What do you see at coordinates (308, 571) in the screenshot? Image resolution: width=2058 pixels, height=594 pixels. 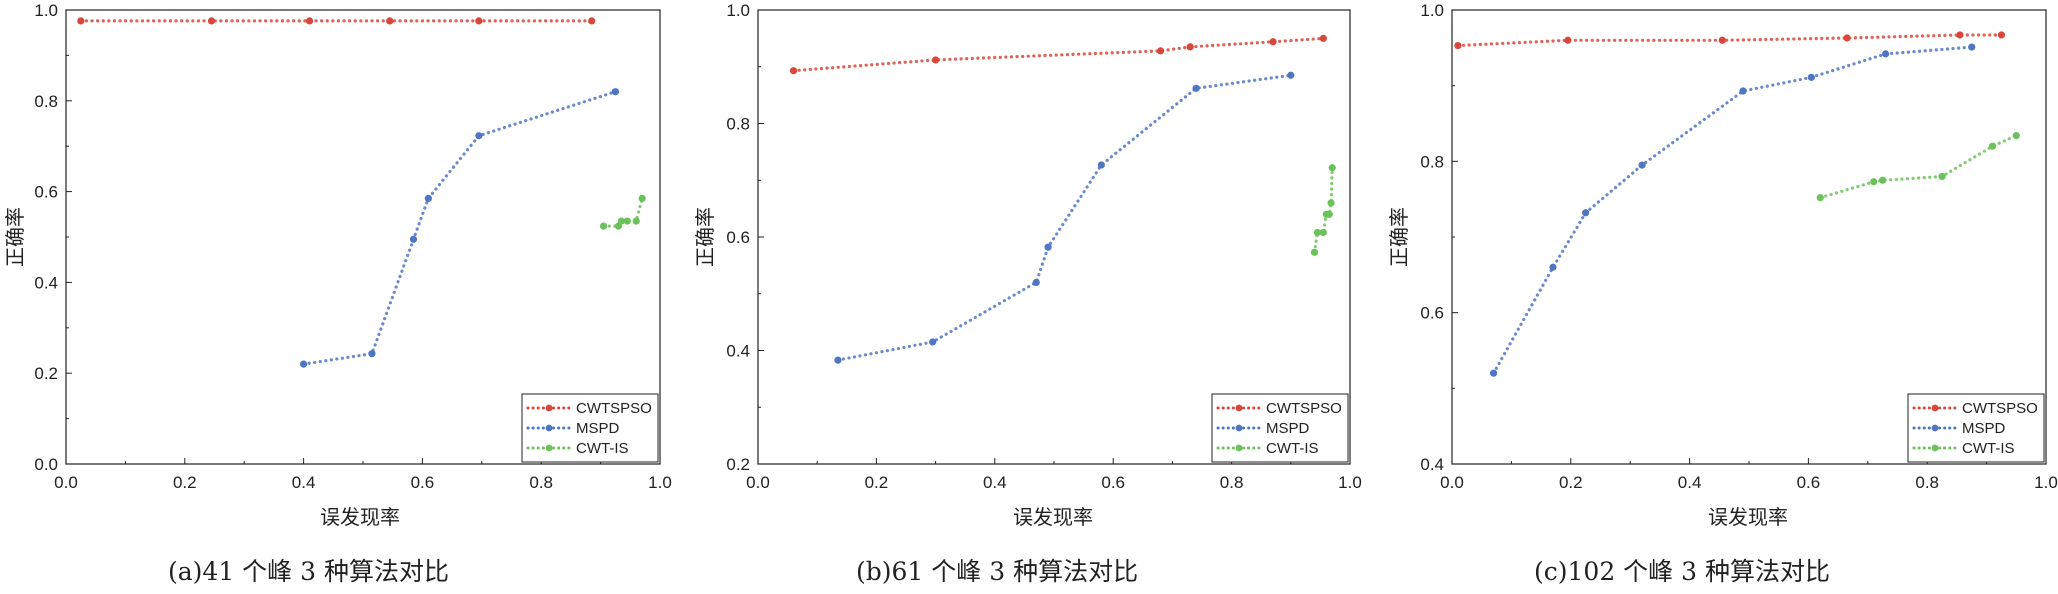 I see `caption-a: (a)41 个峰 3 种算法对比` at bounding box center [308, 571].